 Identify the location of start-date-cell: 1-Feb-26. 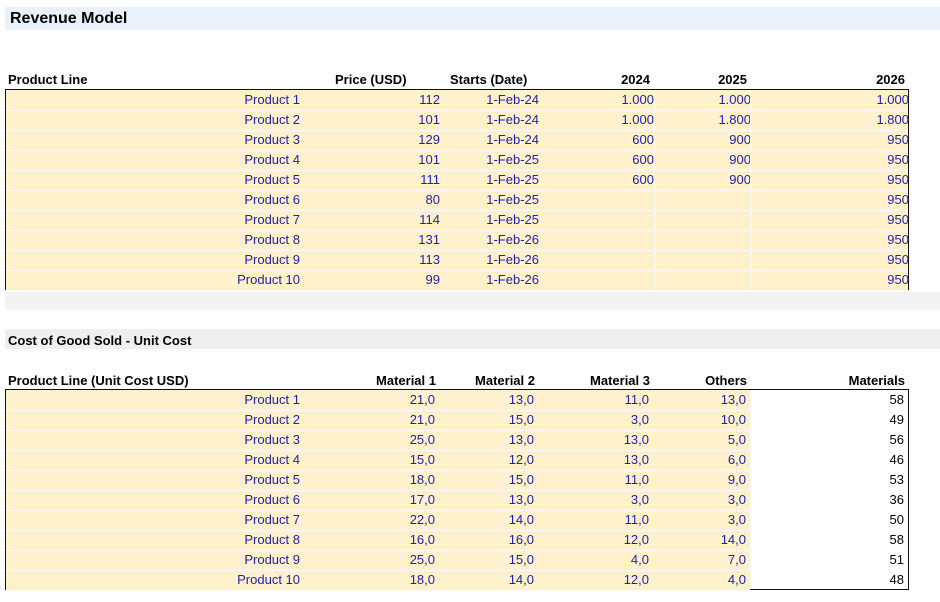
(512, 279).